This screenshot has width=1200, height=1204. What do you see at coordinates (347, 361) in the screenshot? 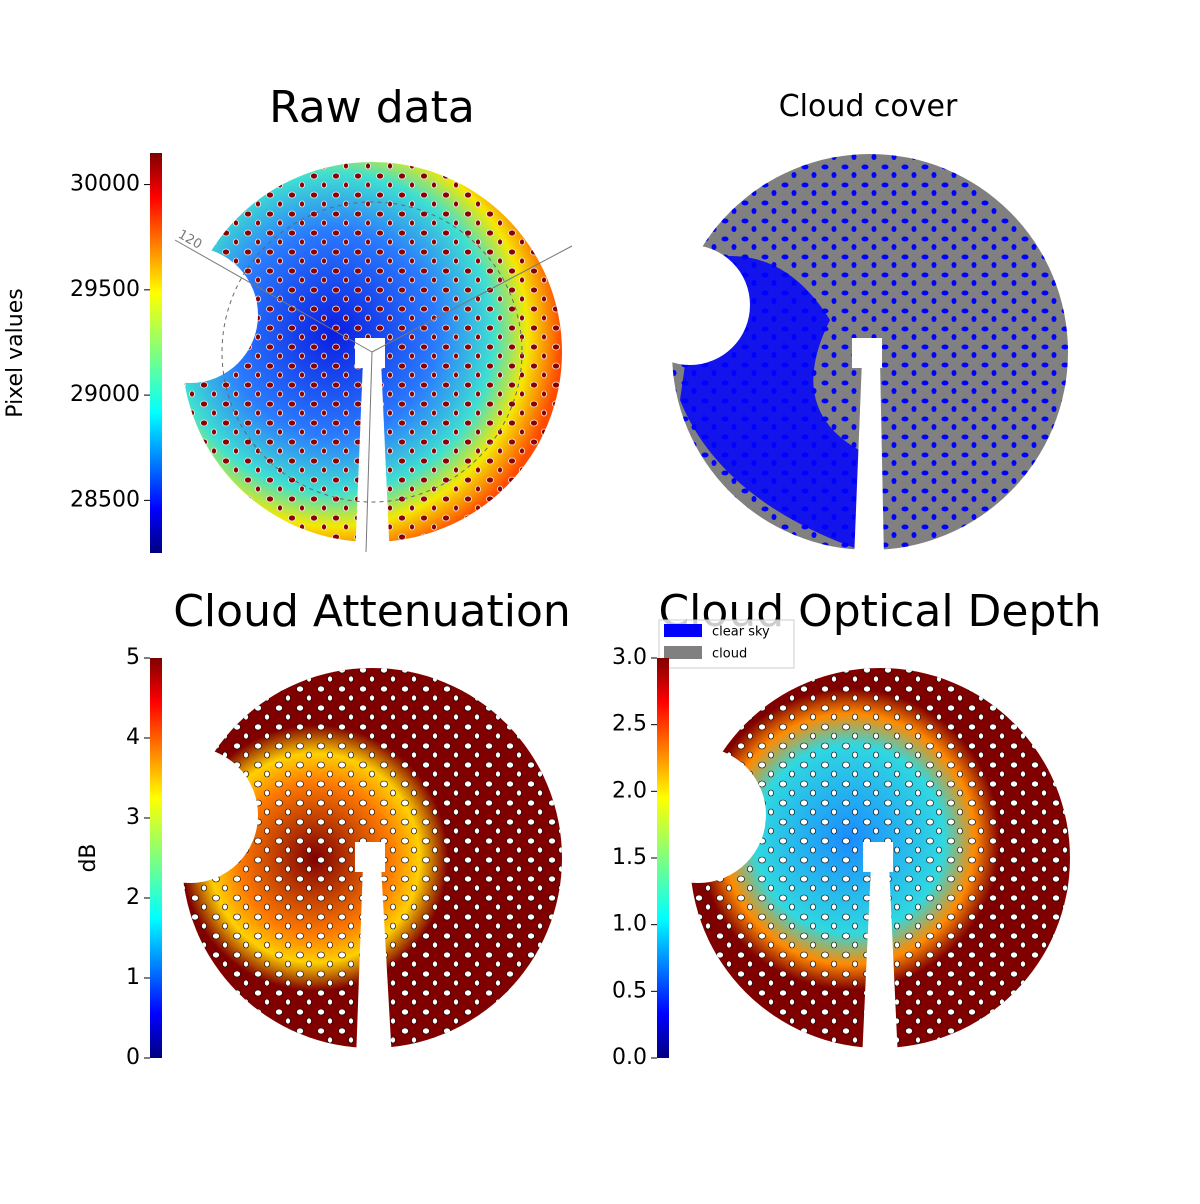
I see `raw-image` at bounding box center [347, 361].